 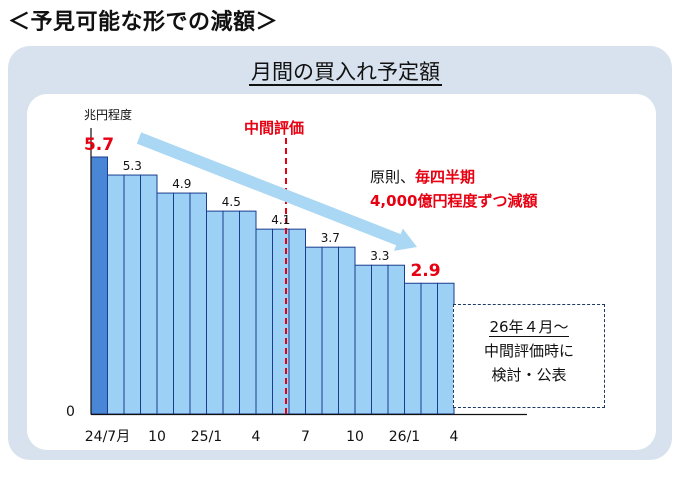 I want to click on section-heading: ＜予見可能な形での減額＞, so click(x=143, y=22).